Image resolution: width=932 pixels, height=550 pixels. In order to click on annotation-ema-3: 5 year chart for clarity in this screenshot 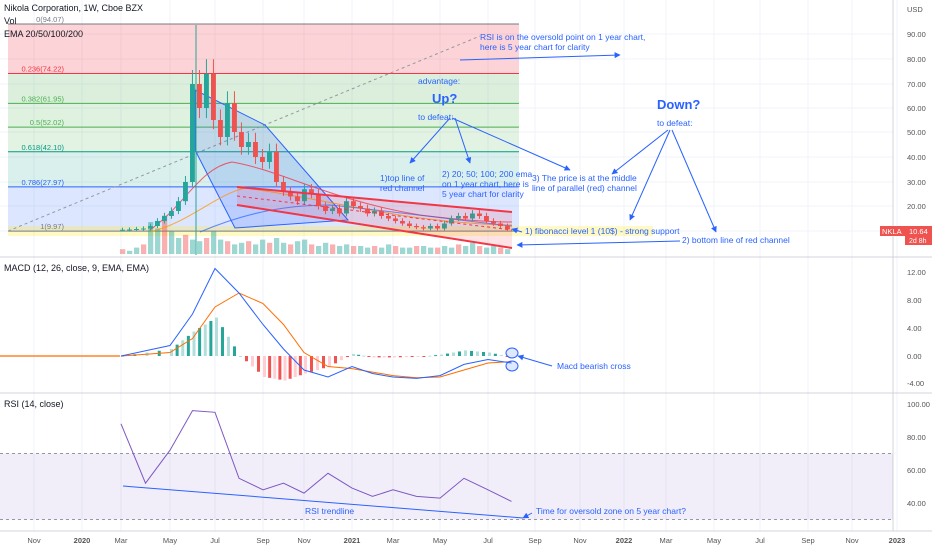, I will do `click(483, 194)`.